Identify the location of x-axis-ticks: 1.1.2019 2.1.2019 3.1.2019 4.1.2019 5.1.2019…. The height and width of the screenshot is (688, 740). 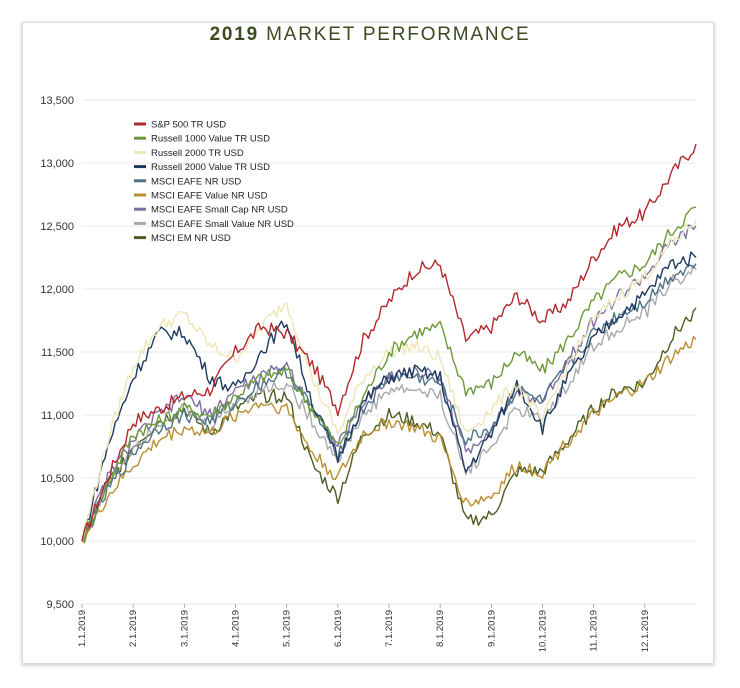
(364, 628).